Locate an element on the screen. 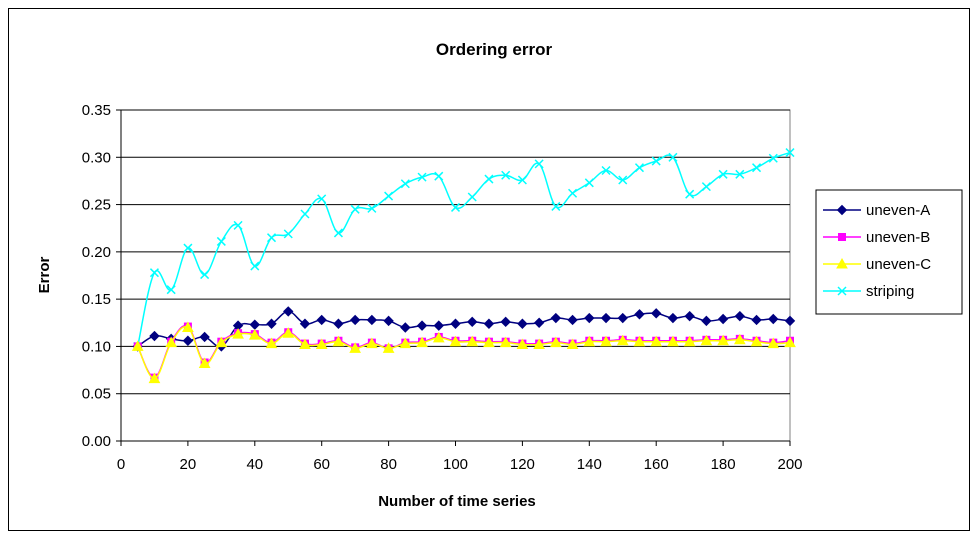 The height and width of the screenshot is (541, 978). y-tick-label: 0.20 is located at coordinates (96, 252).